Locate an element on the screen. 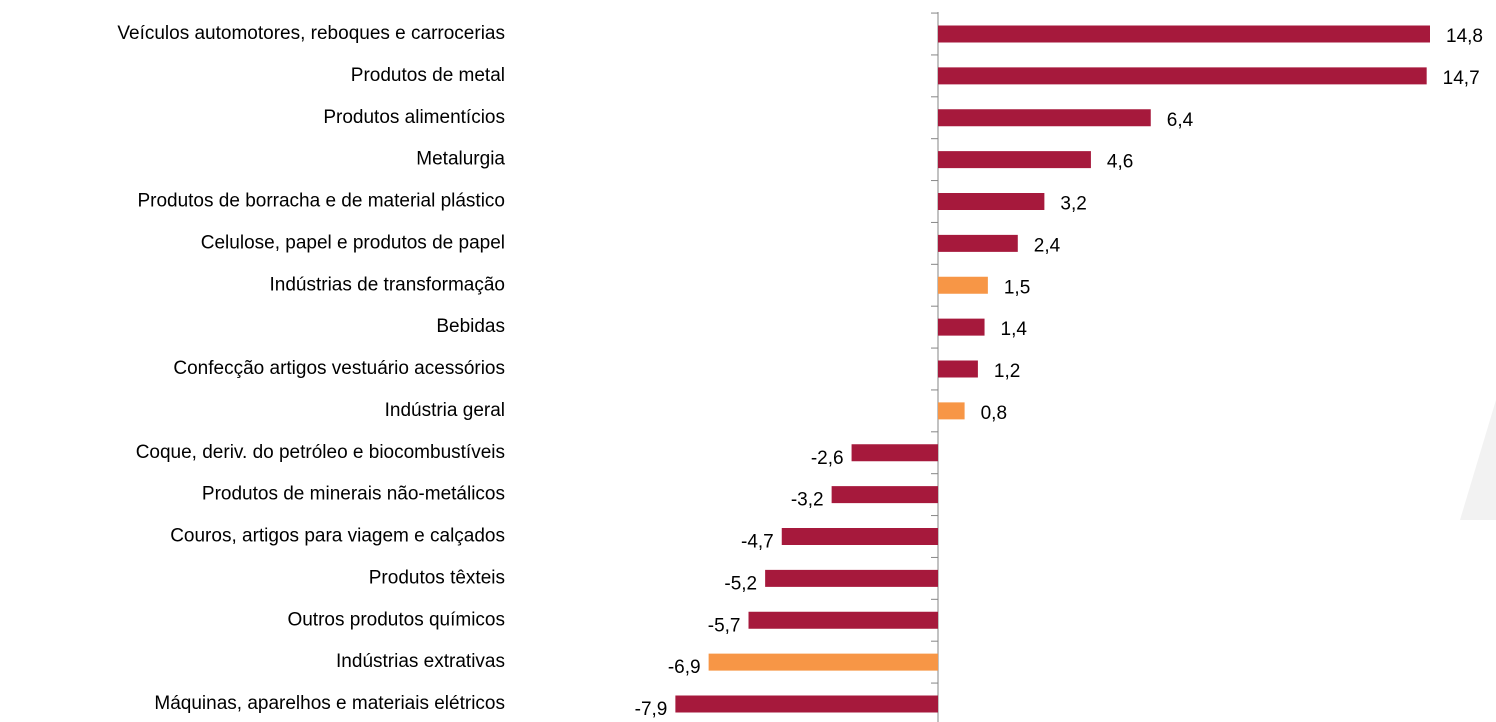 The image size is (1496, 722). value-label: -4,7 is located at coordinates (757, 542).